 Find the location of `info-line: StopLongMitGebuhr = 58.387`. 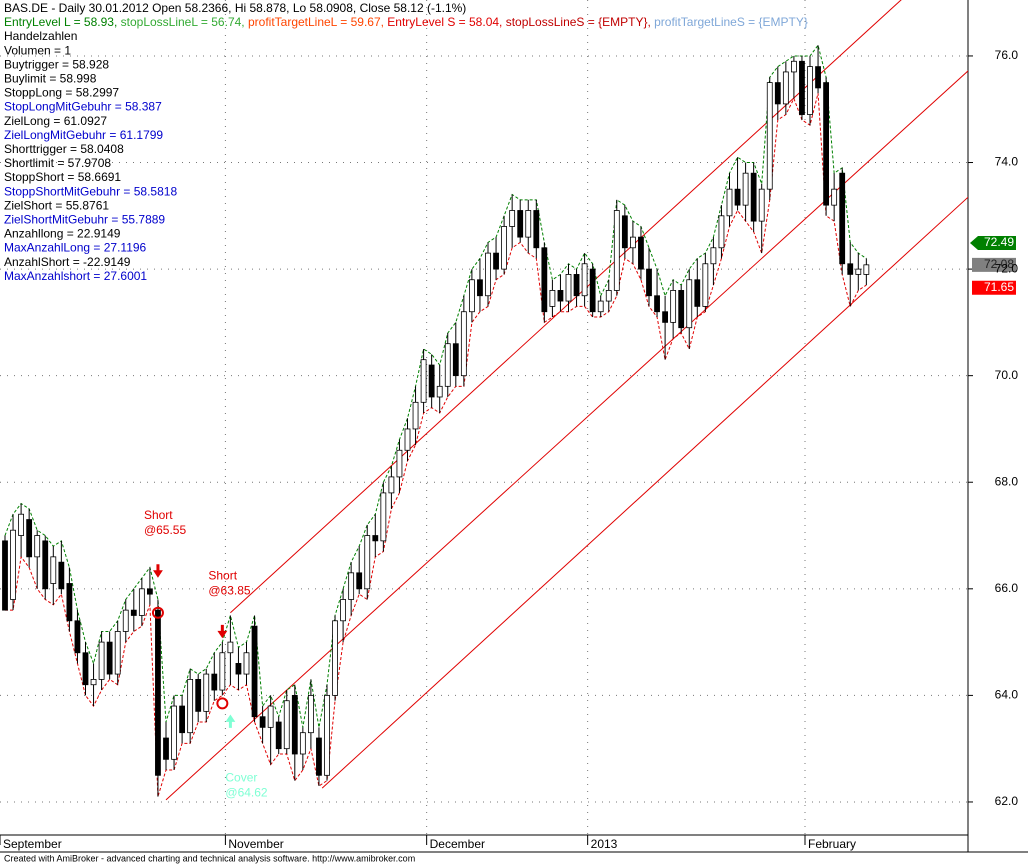

info-line: StopLongMitGebuhr = 58.387 is located at coordinates (83, 107).